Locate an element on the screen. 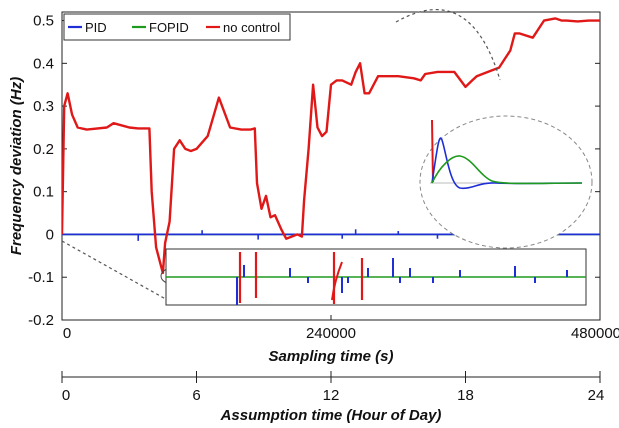 The image size is (619, 428). zoom-circle-frame is located at coordinates (506, 182).